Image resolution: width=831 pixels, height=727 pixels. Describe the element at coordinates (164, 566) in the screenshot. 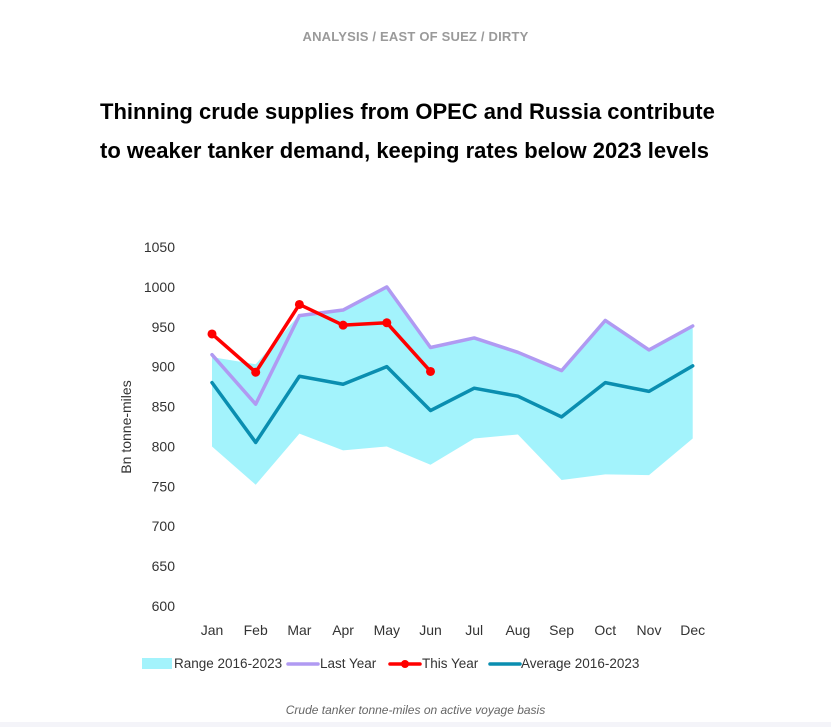

I see `y-tick-label: 650` at that location.